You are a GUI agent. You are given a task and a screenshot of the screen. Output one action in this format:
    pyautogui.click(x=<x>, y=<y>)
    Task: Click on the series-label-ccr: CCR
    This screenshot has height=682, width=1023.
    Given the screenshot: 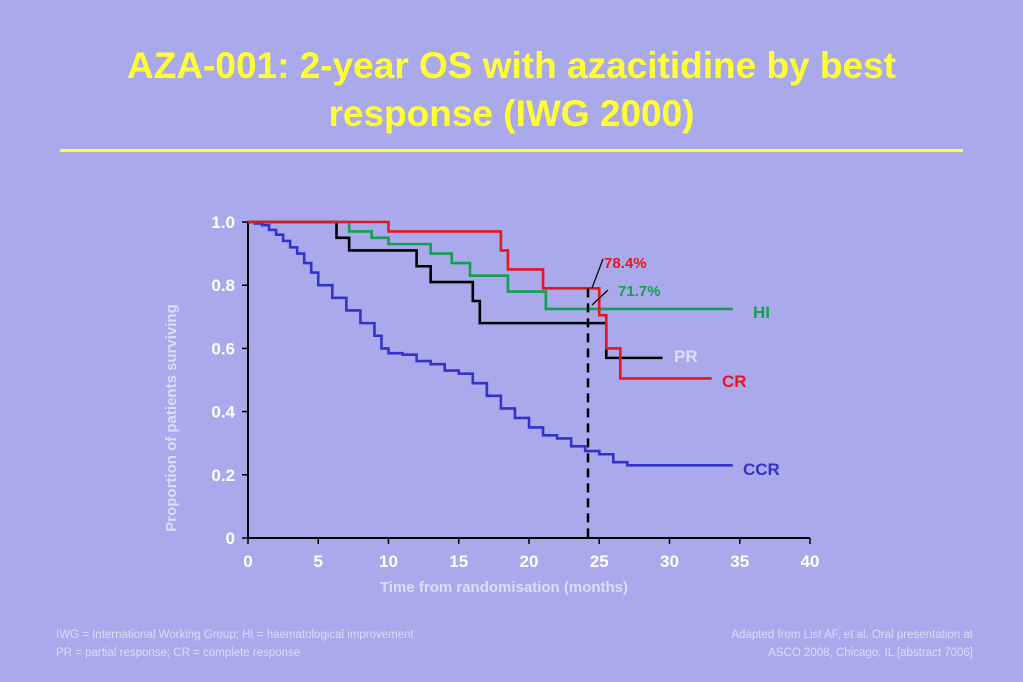 What is the action you would take?
    pyautogui.click(x=761, y=469)
    